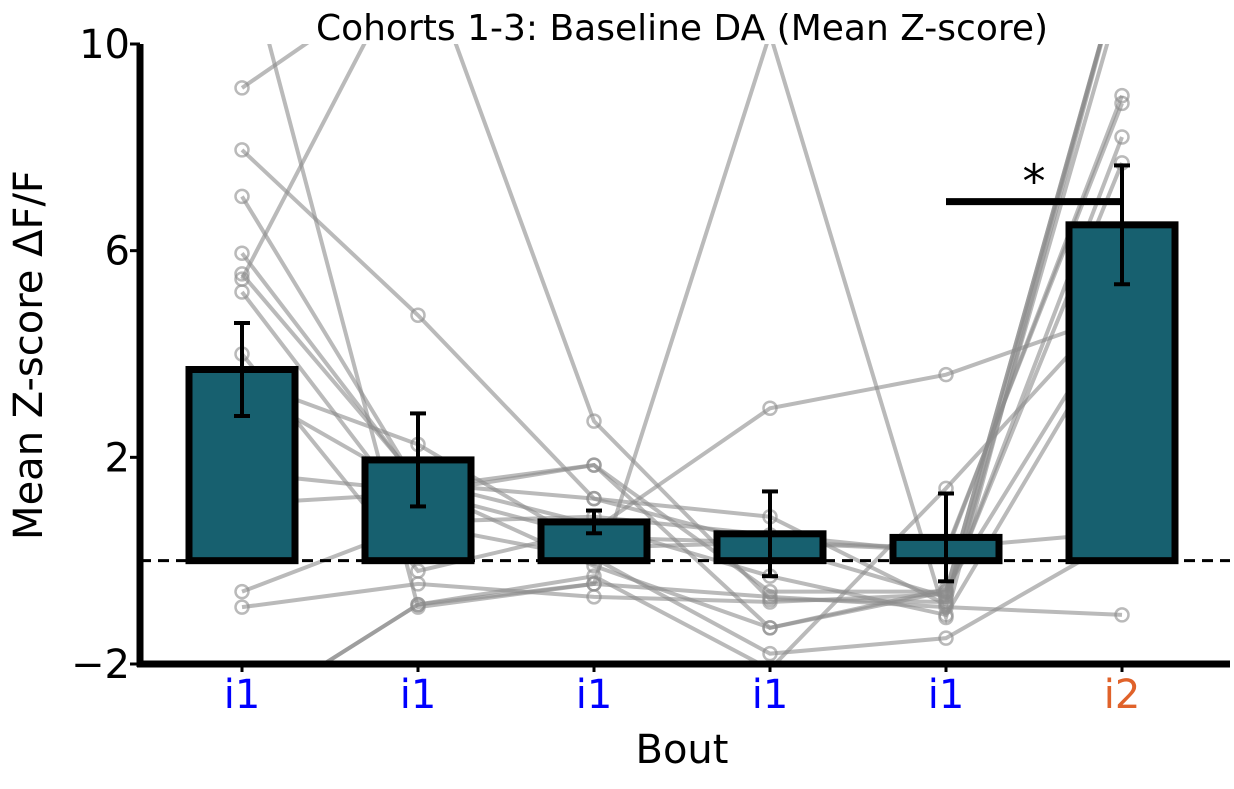 The height and width of the screenshot is (789, 1234). I want to click on y-tick-label: 6, so click(117, 252).